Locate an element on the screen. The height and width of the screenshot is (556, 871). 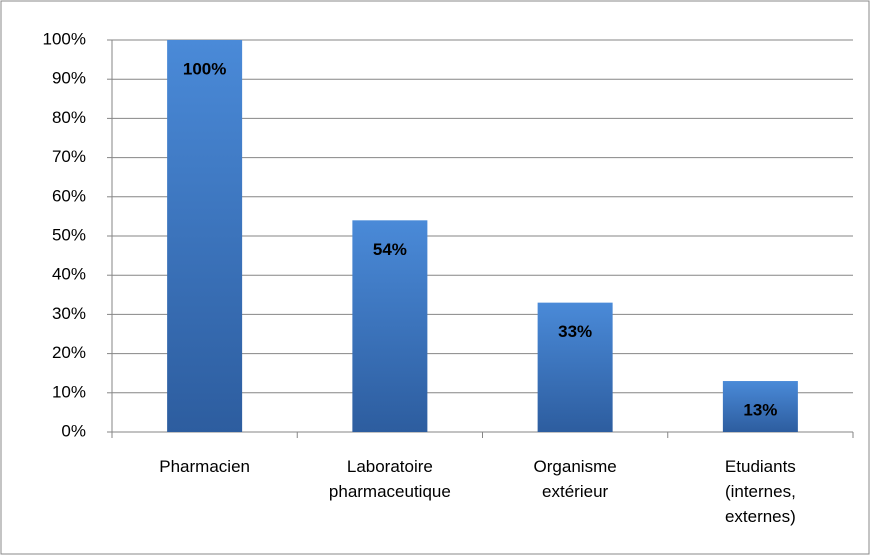
x-tick-label: Laboratoire pharmaceutique is located at coordinates (389, 479).